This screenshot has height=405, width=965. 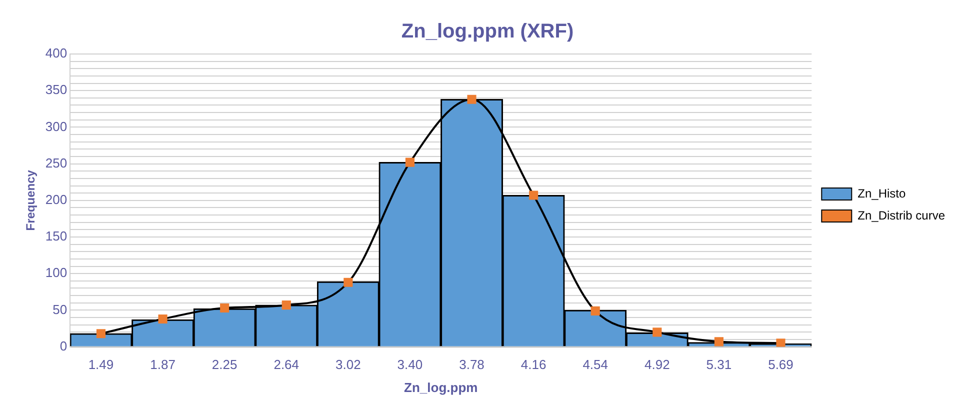 What do you see at coordinates (56, 126) in the screenshot?
I see `y-tick-label: 300` at bounding box center [56, 126].